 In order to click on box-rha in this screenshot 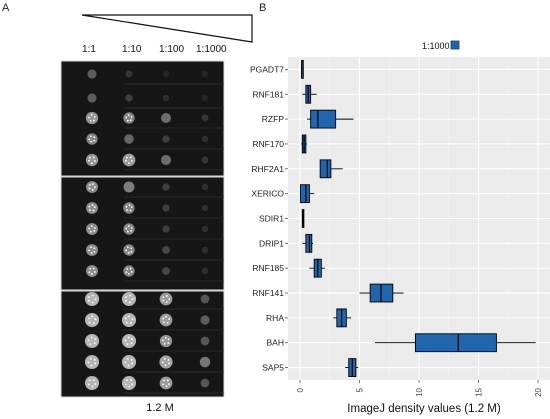, I will do `click(342, 318)`.